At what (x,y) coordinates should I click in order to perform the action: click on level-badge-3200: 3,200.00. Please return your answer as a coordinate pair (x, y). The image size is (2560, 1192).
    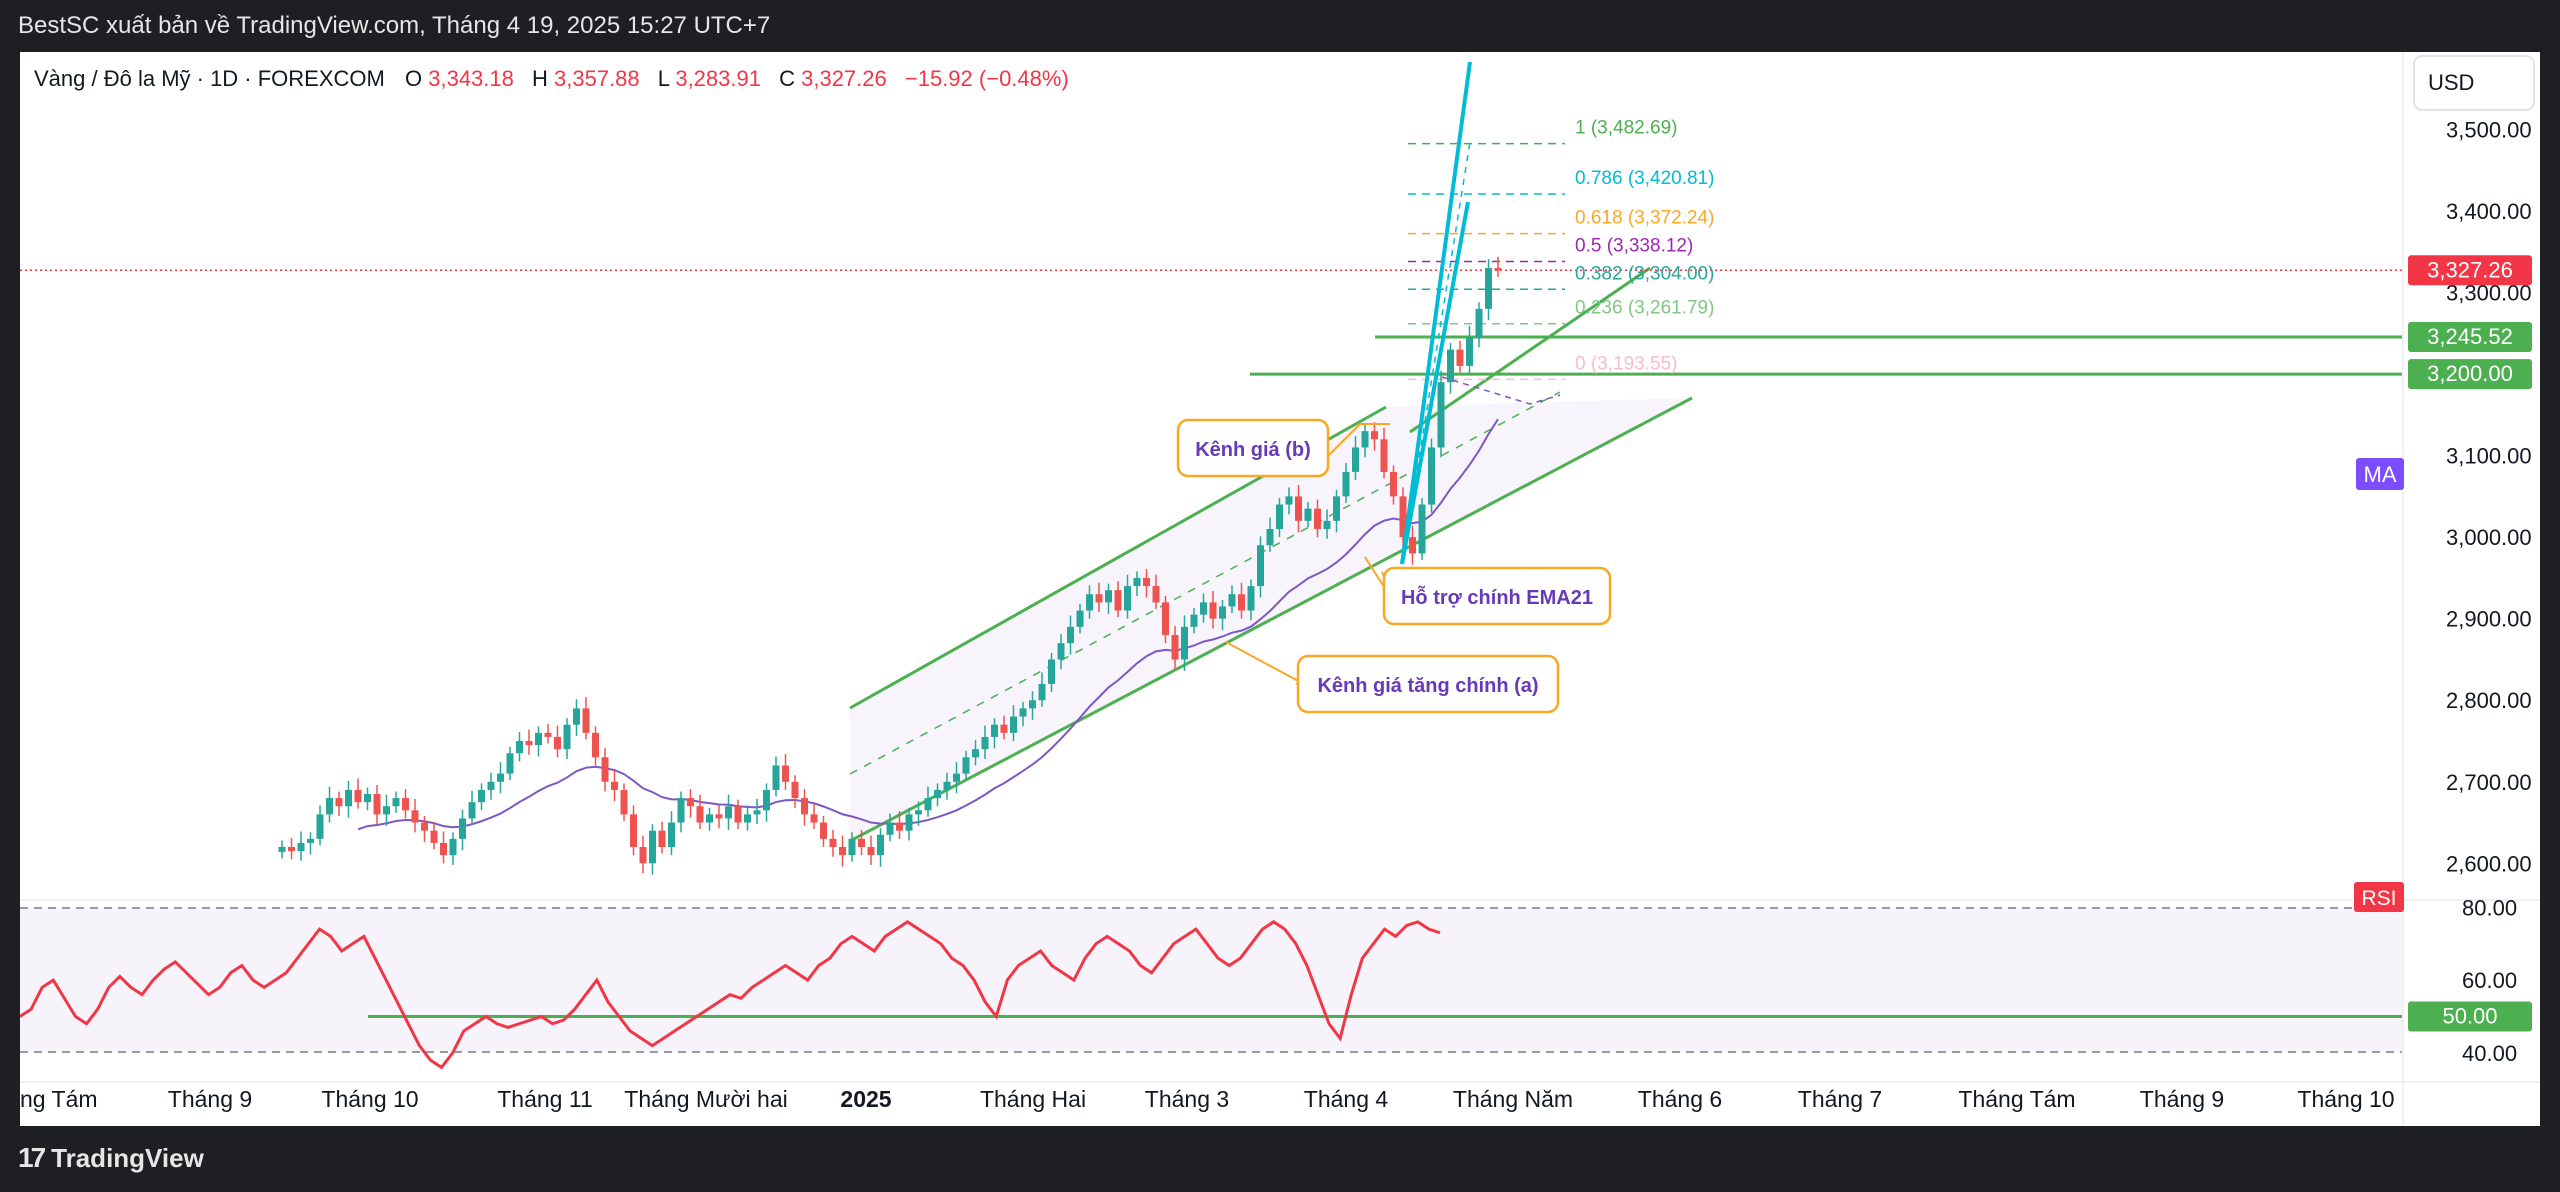
    Looking at the image, I should click on (2470, 374).